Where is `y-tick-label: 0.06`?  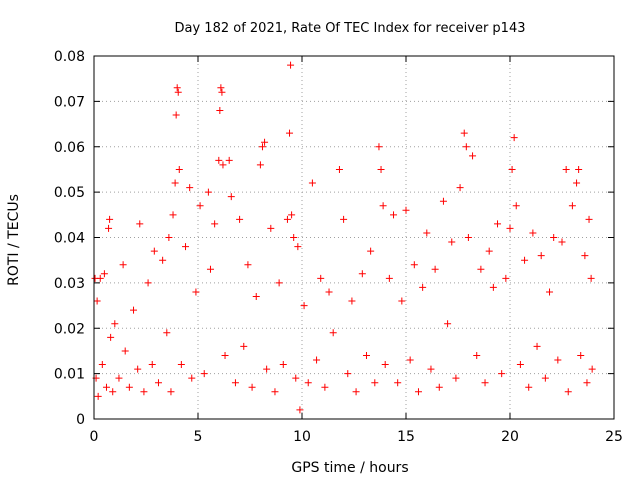 y-tick-label: 0.06 is located at coordinates (69, 148).